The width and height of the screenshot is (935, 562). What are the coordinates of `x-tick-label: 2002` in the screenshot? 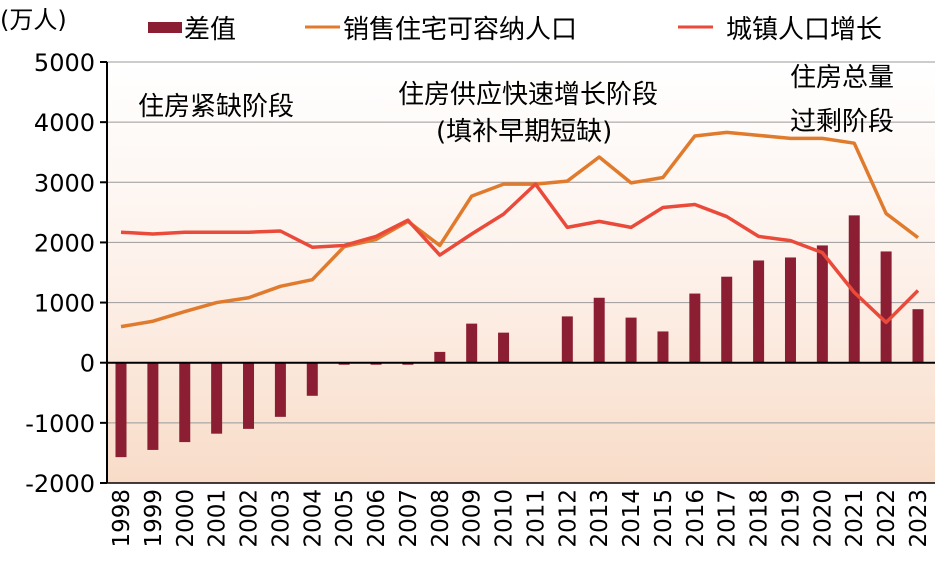 It's located at (250, 518).